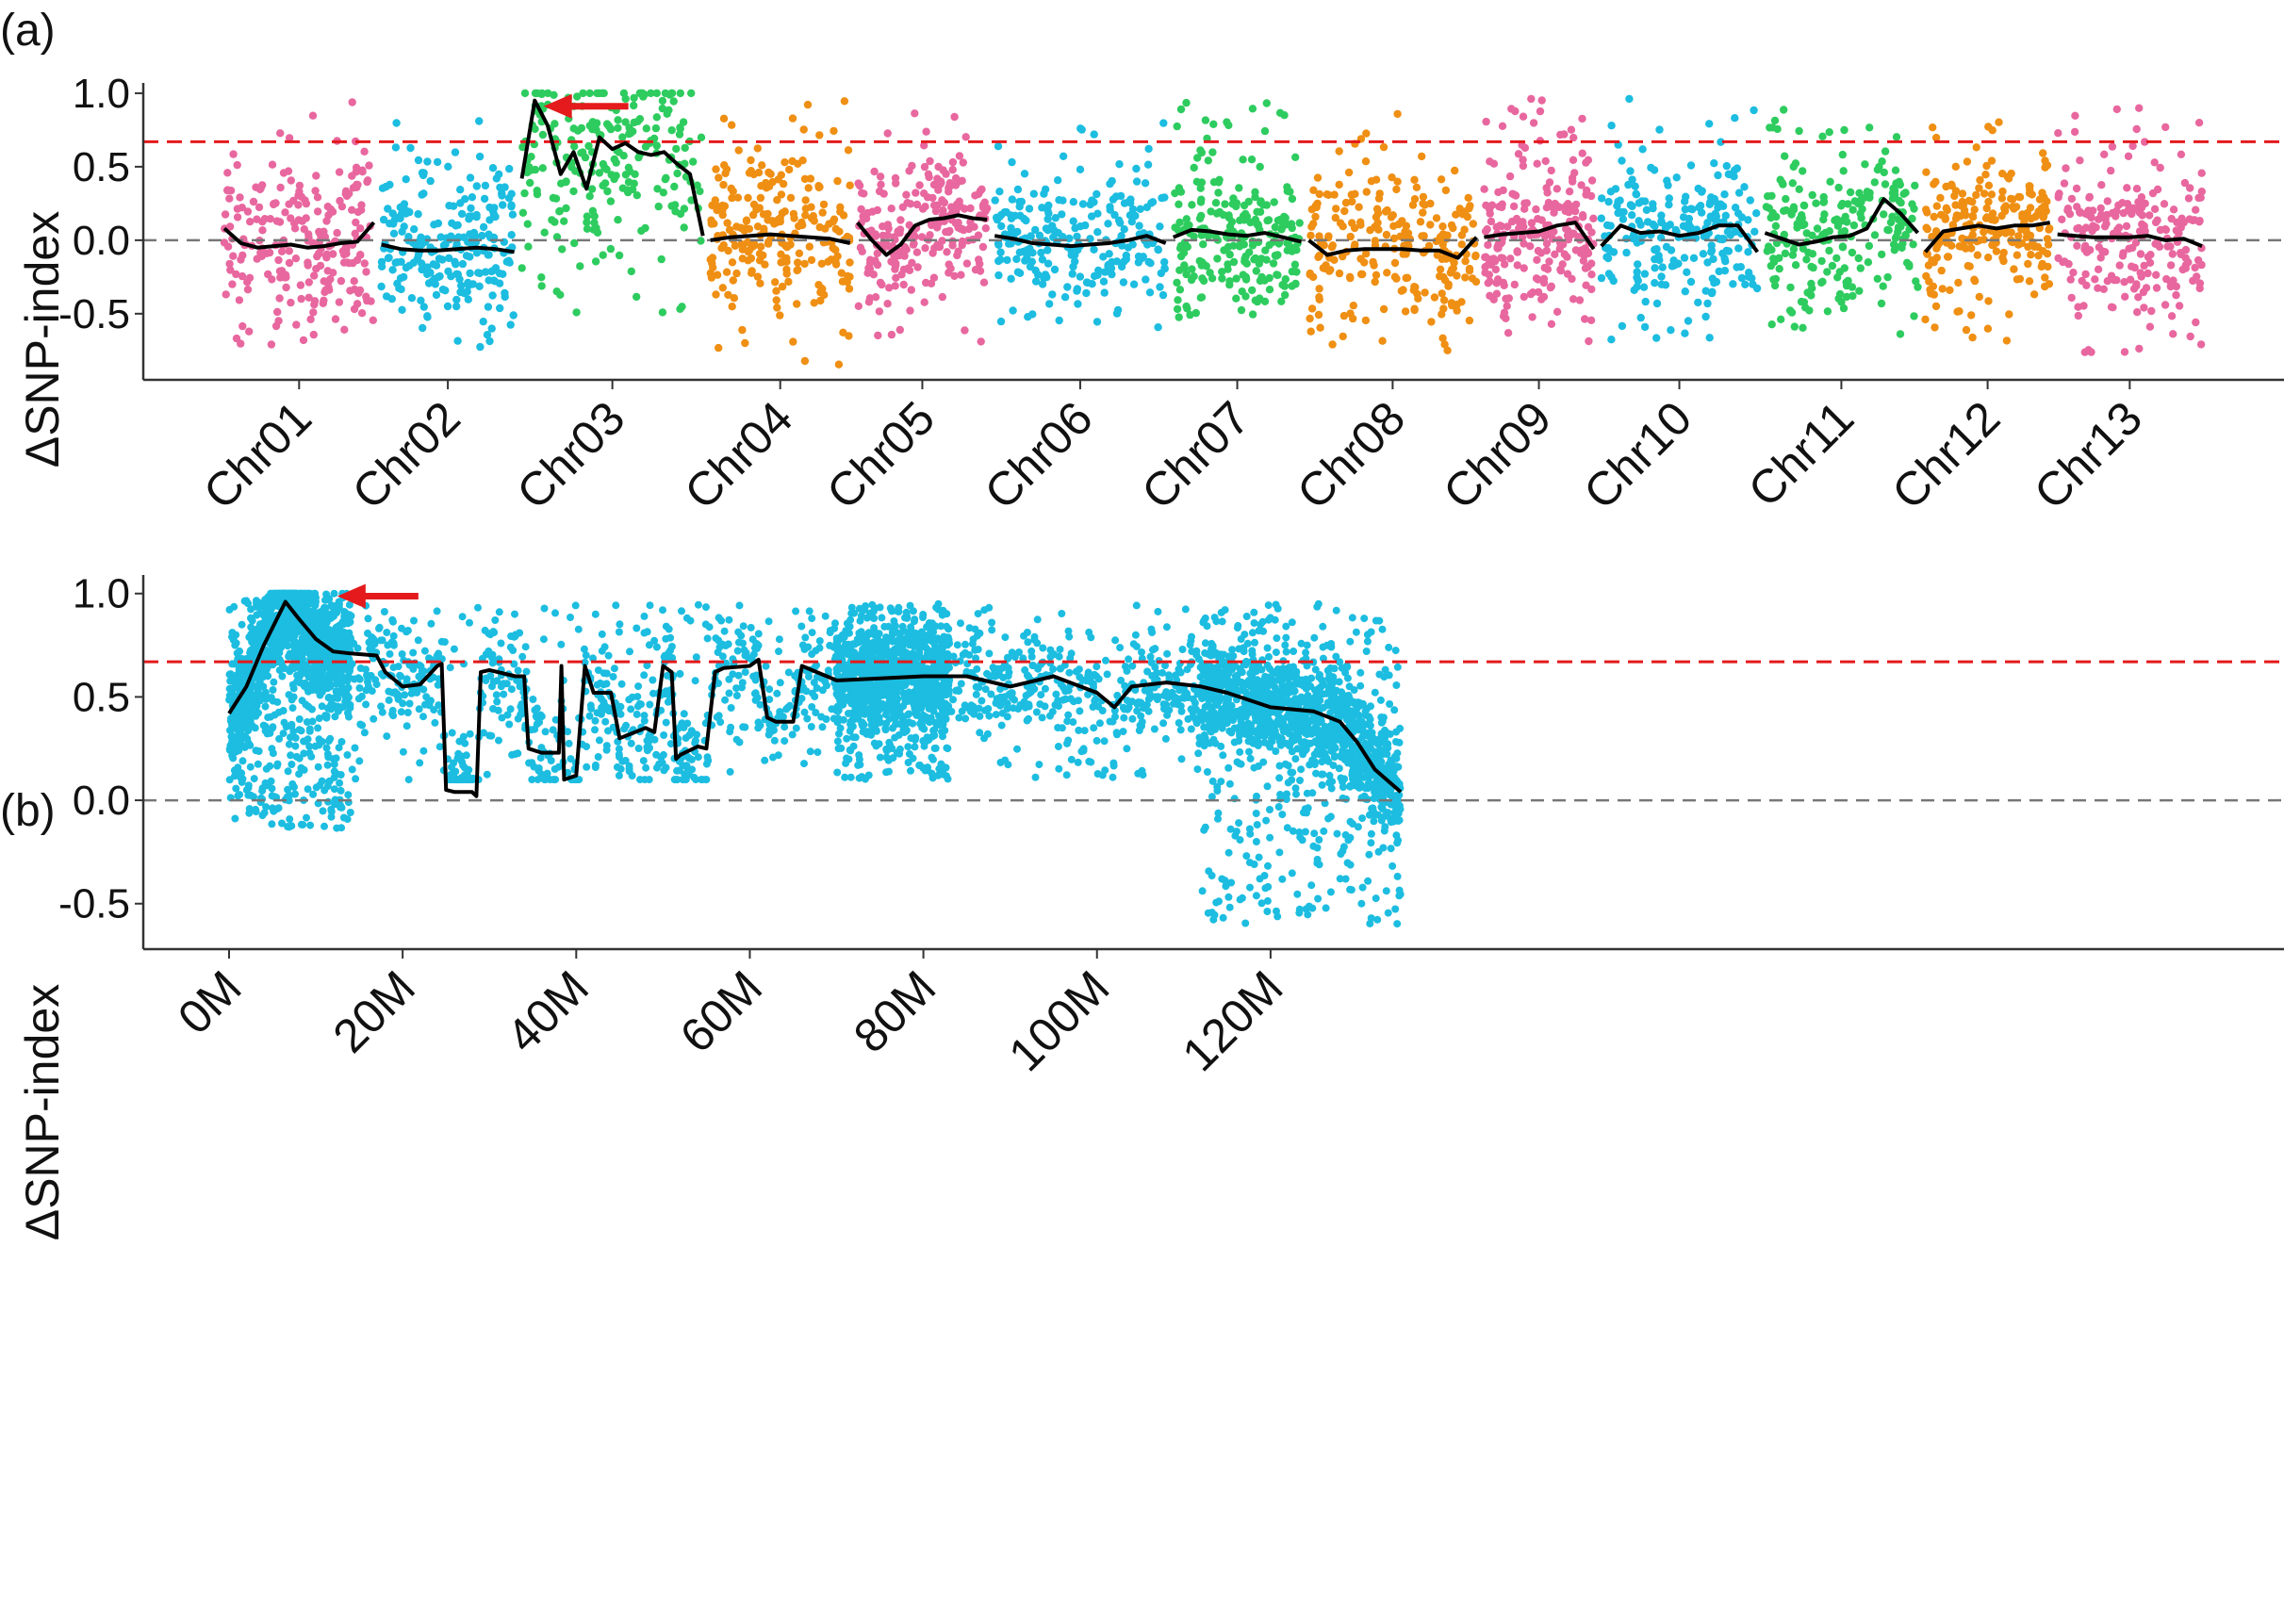 The image size is (2284, 1624). Describe the element at coordinates (1801, 454) in the screenshot. I see `x-tick-label-chr11: Chr11` at that location.